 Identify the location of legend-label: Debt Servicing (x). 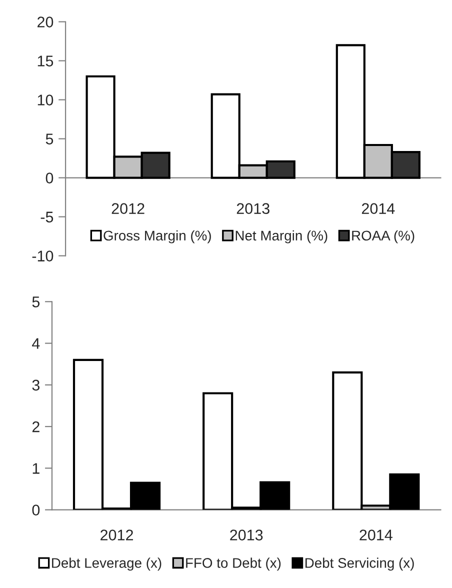
(359, 564).